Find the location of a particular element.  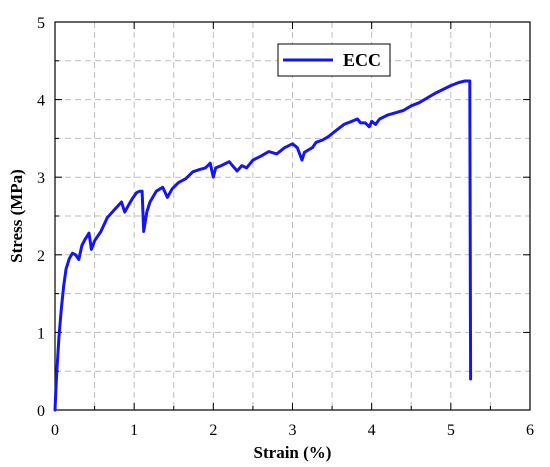

x-tick-labels: 0 1 2 3 4 5 6 is located at coordinates (292, 430).